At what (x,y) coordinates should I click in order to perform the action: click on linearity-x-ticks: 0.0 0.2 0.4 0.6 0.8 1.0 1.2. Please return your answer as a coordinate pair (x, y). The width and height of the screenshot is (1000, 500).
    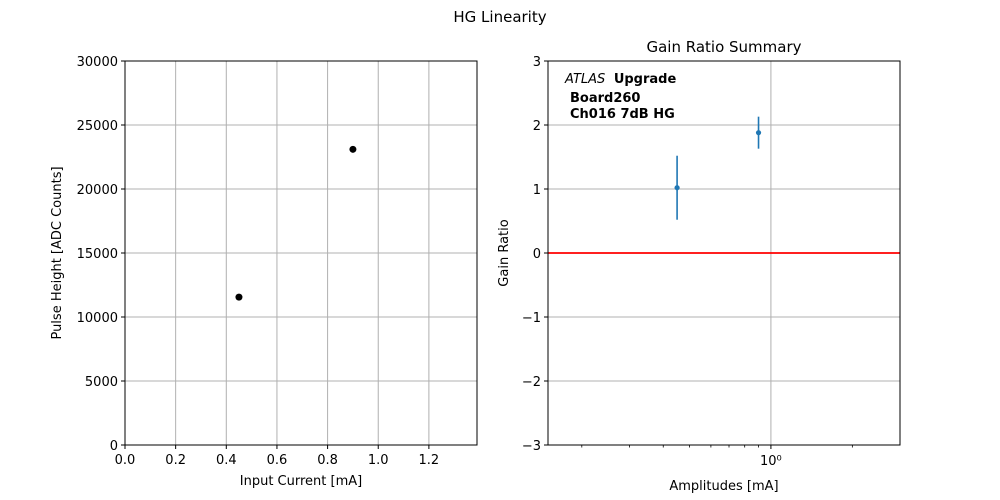
    Looking at the image, I should click on (277, 456).